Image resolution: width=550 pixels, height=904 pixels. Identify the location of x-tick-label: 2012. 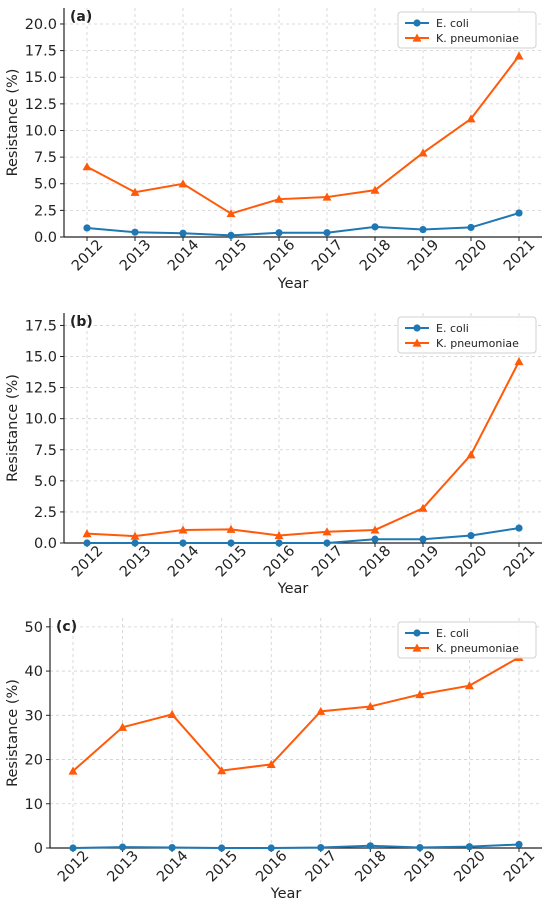
(73, 866).